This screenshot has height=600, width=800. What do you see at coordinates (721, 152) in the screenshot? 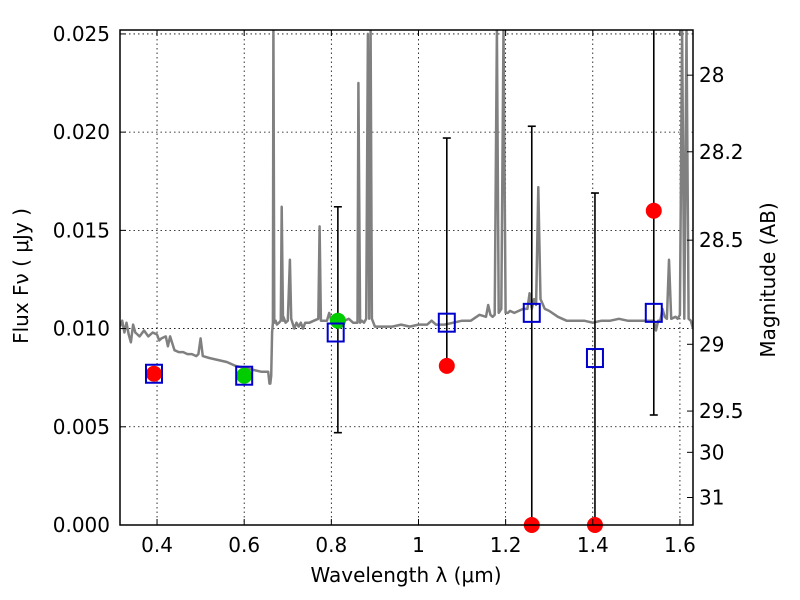
I see `right-tick-label: 28.2` at bounding box center [721, 152].